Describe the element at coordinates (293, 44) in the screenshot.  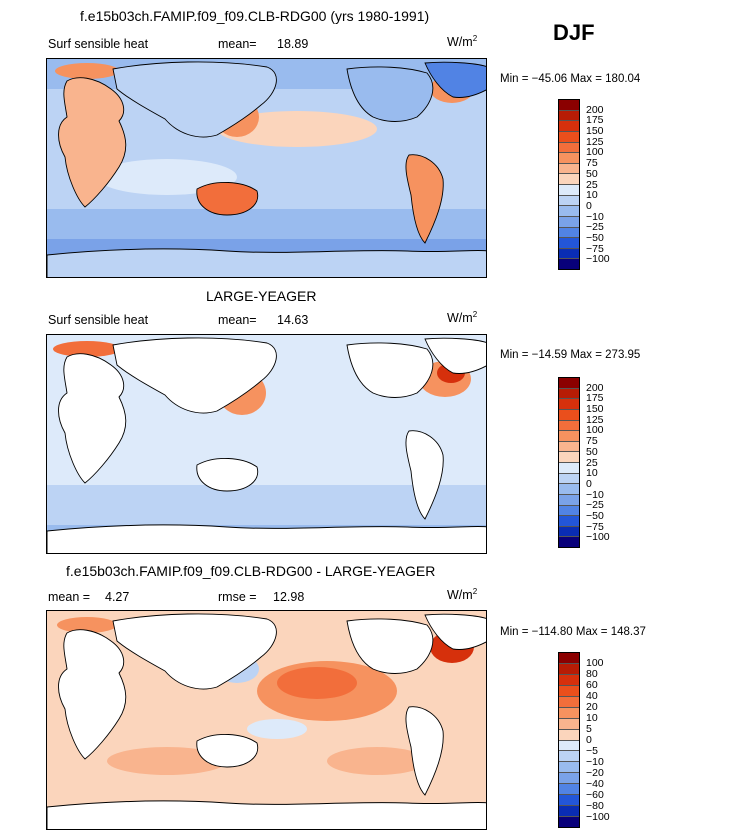
I see `panel1-mean-value: 18.89` at that location.